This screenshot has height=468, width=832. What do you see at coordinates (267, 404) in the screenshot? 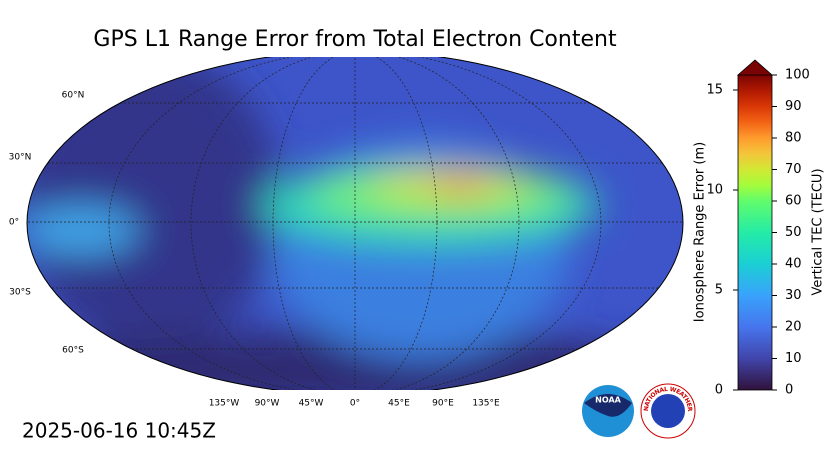
I see `lon-label: 90°W` at bounding box center [267, 404].